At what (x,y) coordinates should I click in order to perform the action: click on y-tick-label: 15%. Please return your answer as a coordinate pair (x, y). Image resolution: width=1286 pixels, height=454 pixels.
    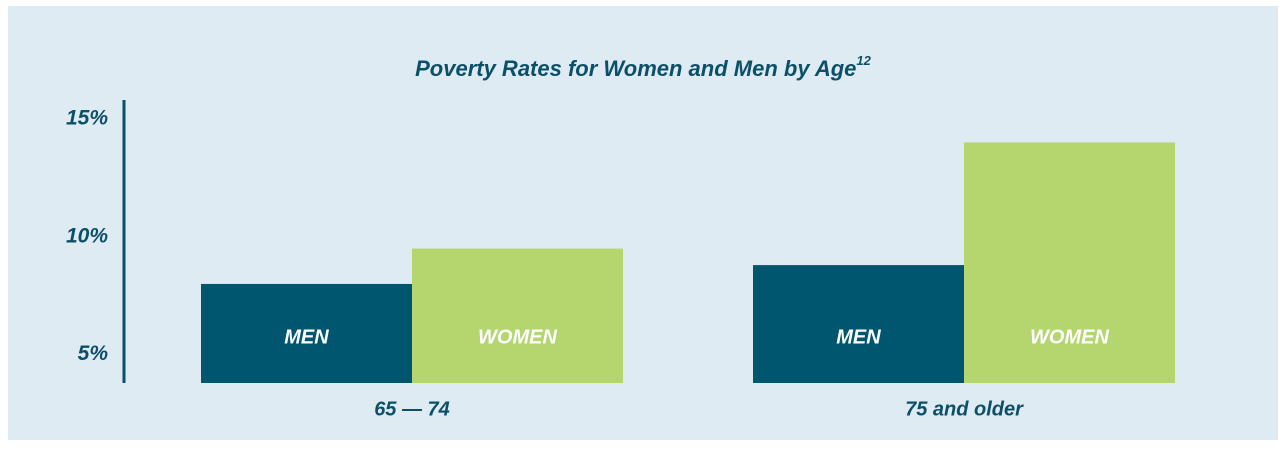
    Looking at the image, I should click on (87, 117).